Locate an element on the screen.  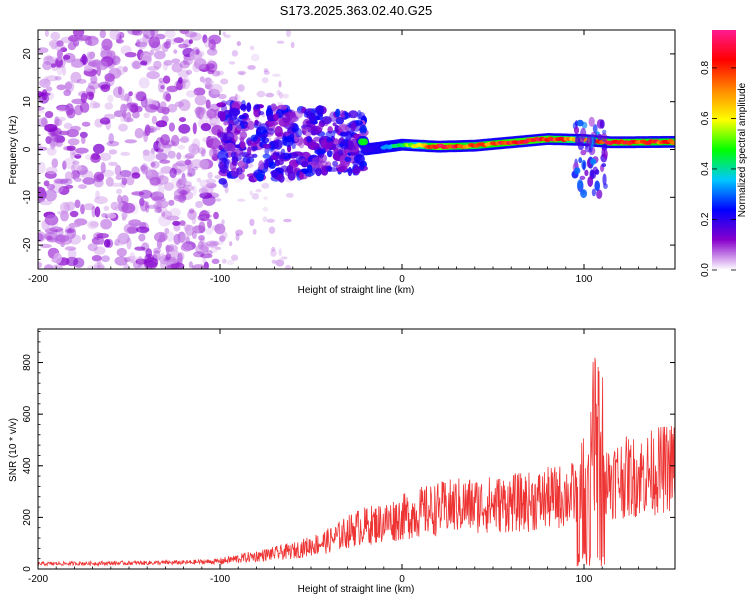
snr-x-axis-label: Height of straight line (km) is located at coordinates (356, 589).